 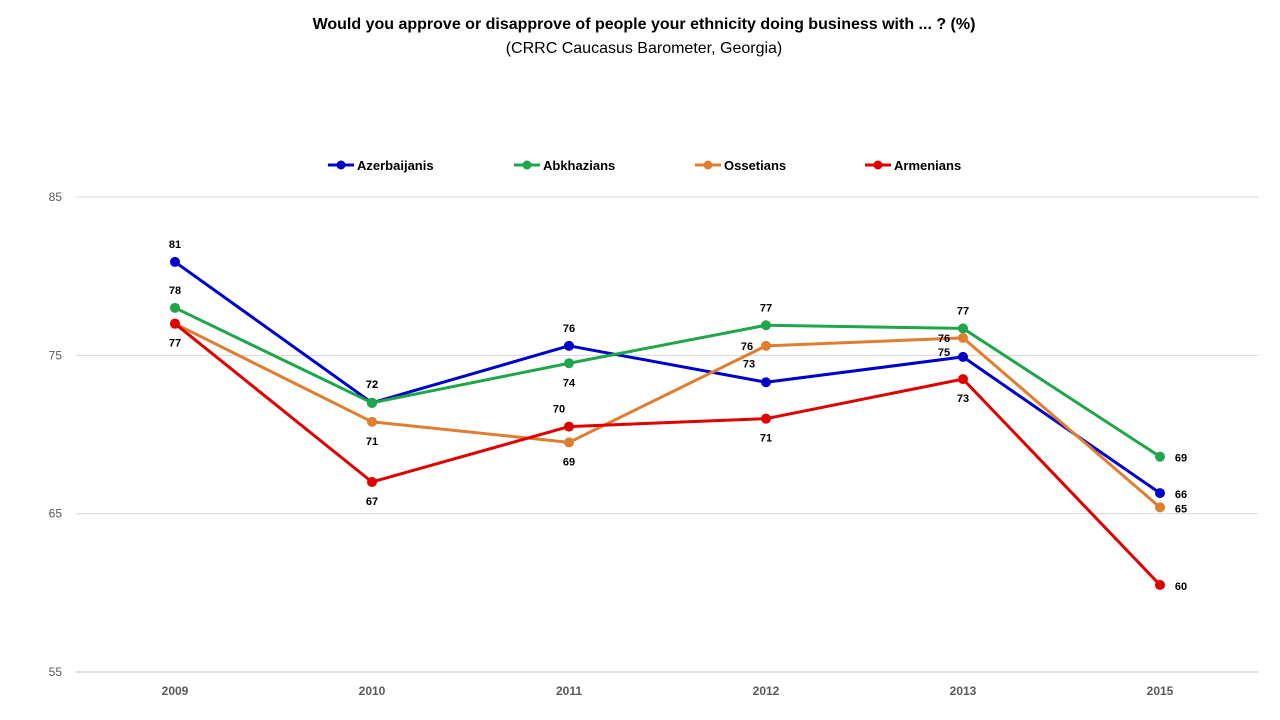 What do you see at coordinates (579, 165) in the screenshot?
I see `legend-label: Abkhazians` at bounding box center [579, 165].